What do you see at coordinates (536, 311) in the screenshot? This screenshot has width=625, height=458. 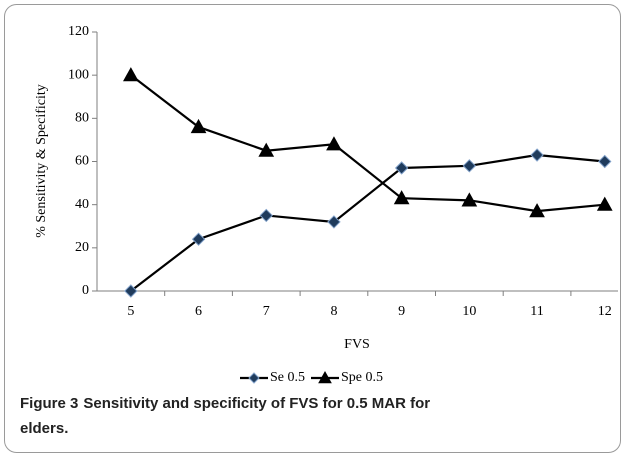 I see `x-tick-label: 11` at bounding box center [536, 311].